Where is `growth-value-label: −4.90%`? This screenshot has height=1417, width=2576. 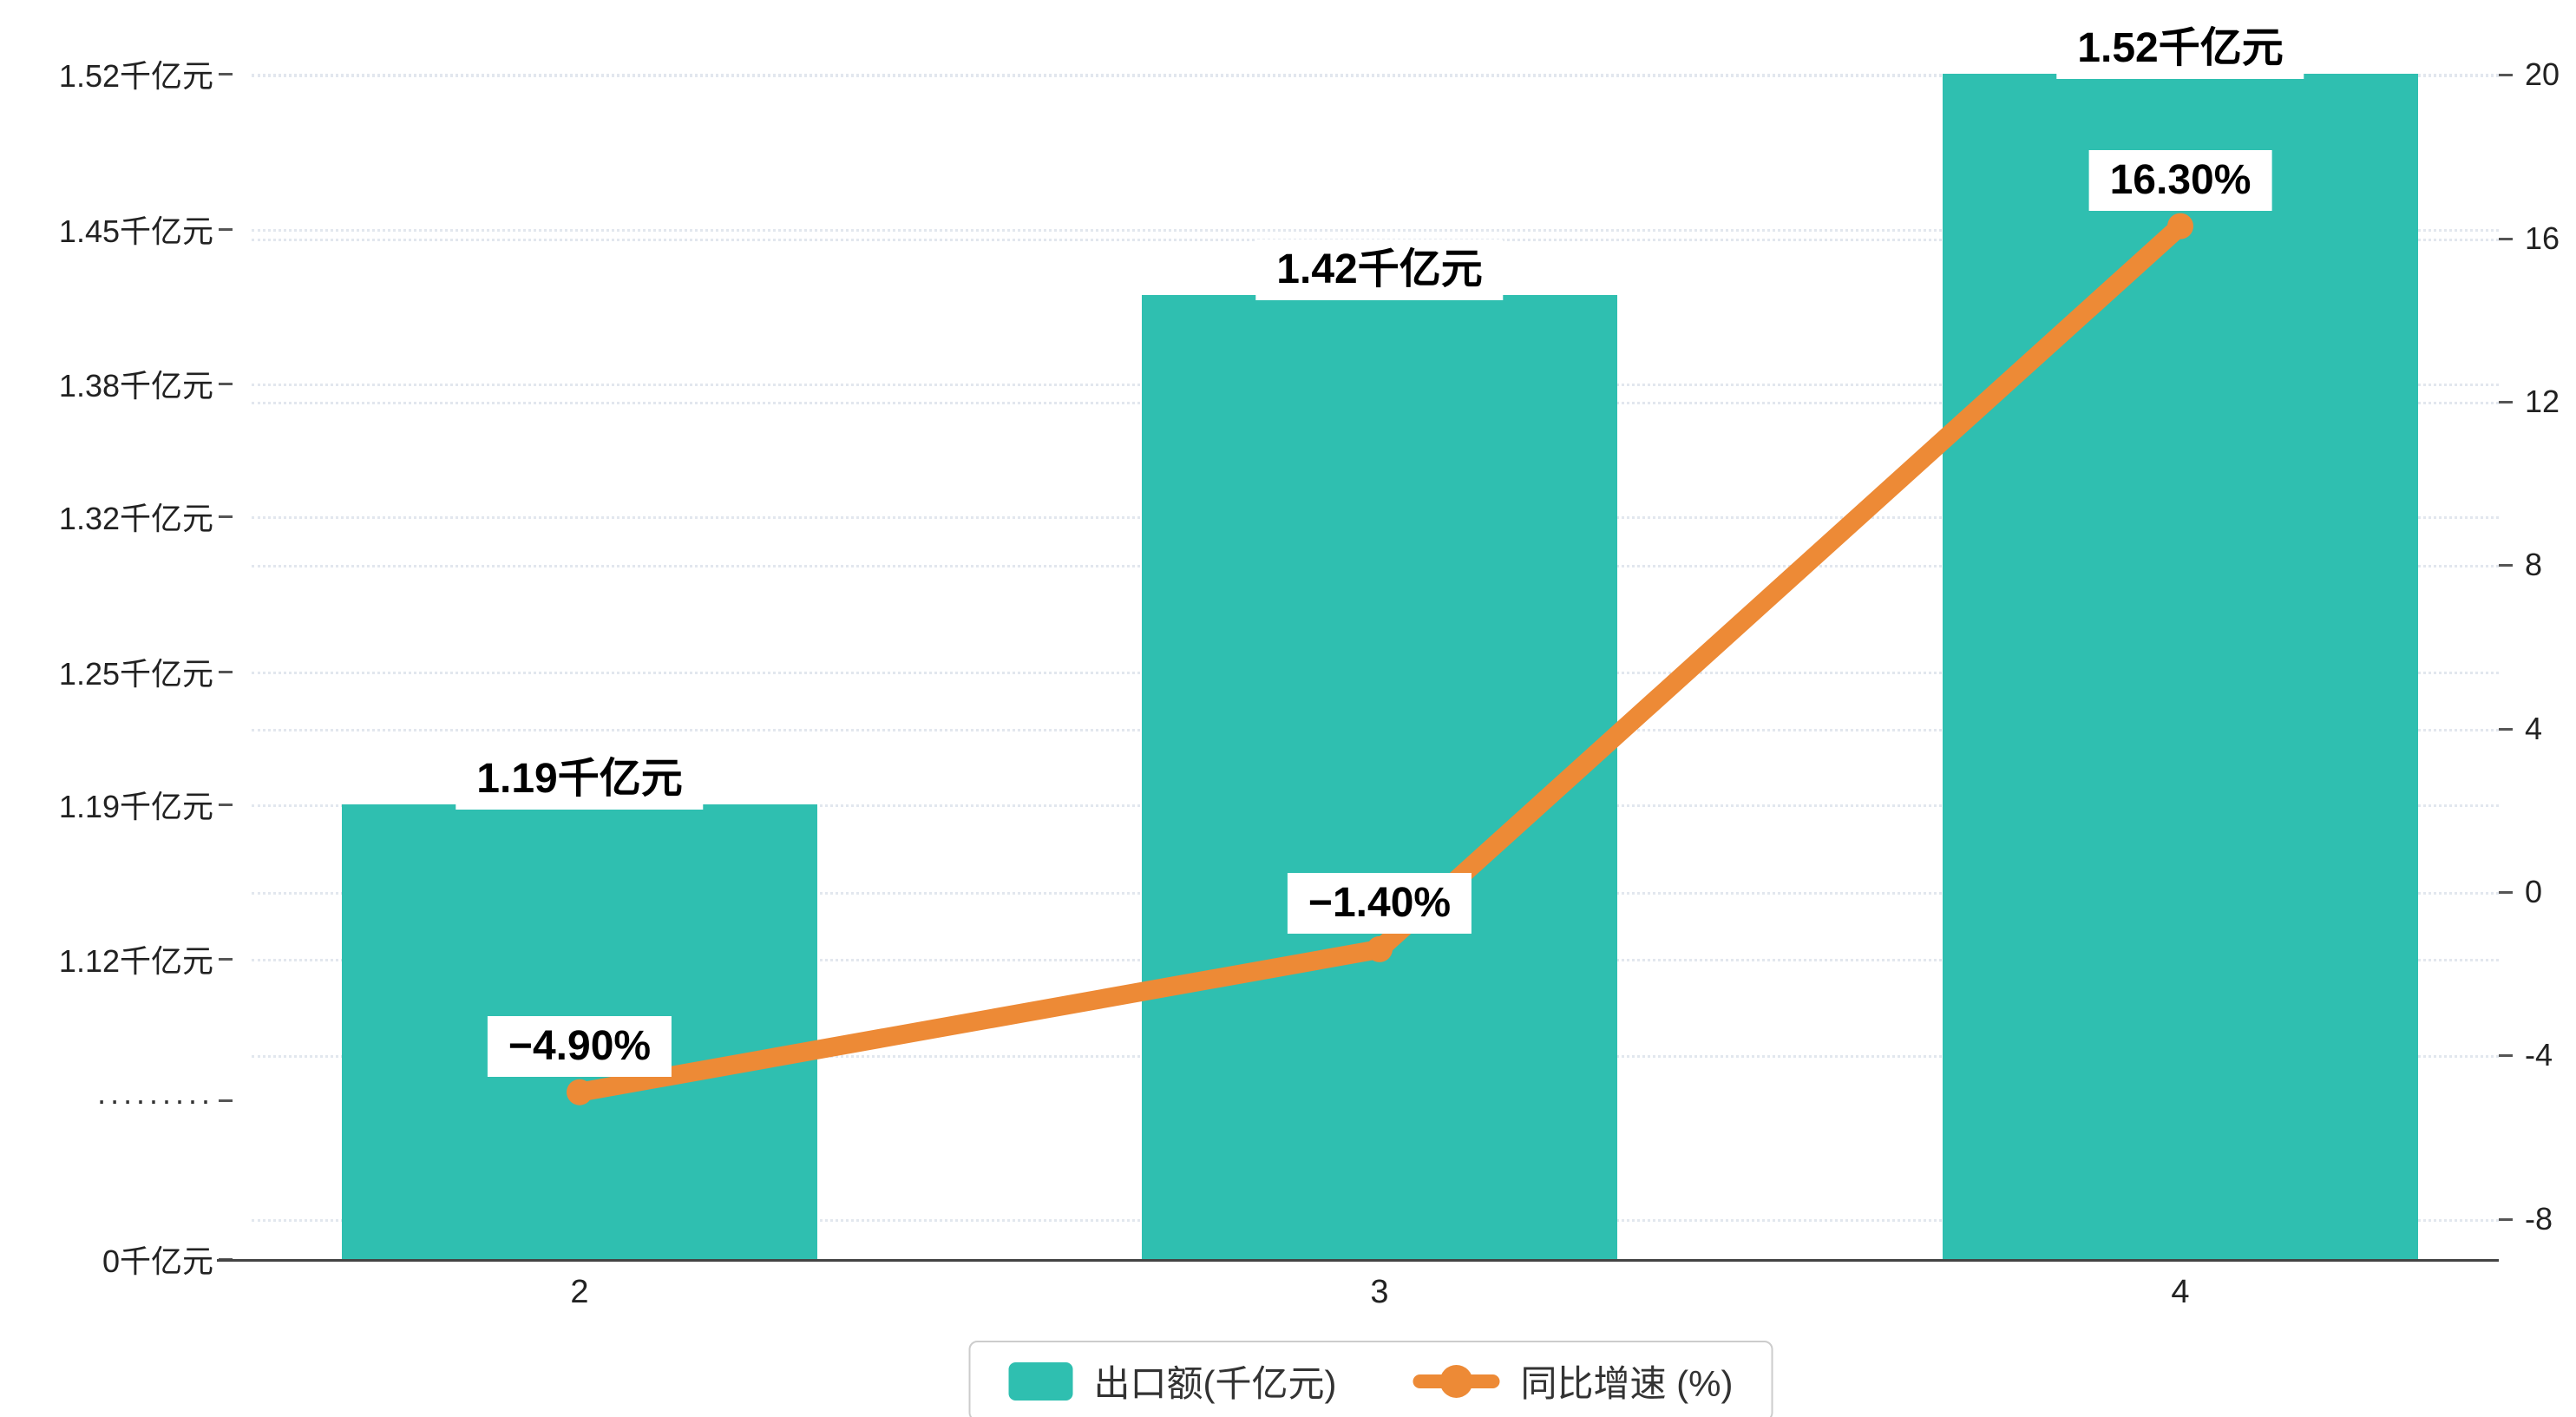
growth-value-label: −4.90% is located at coordinates (579, 1046).